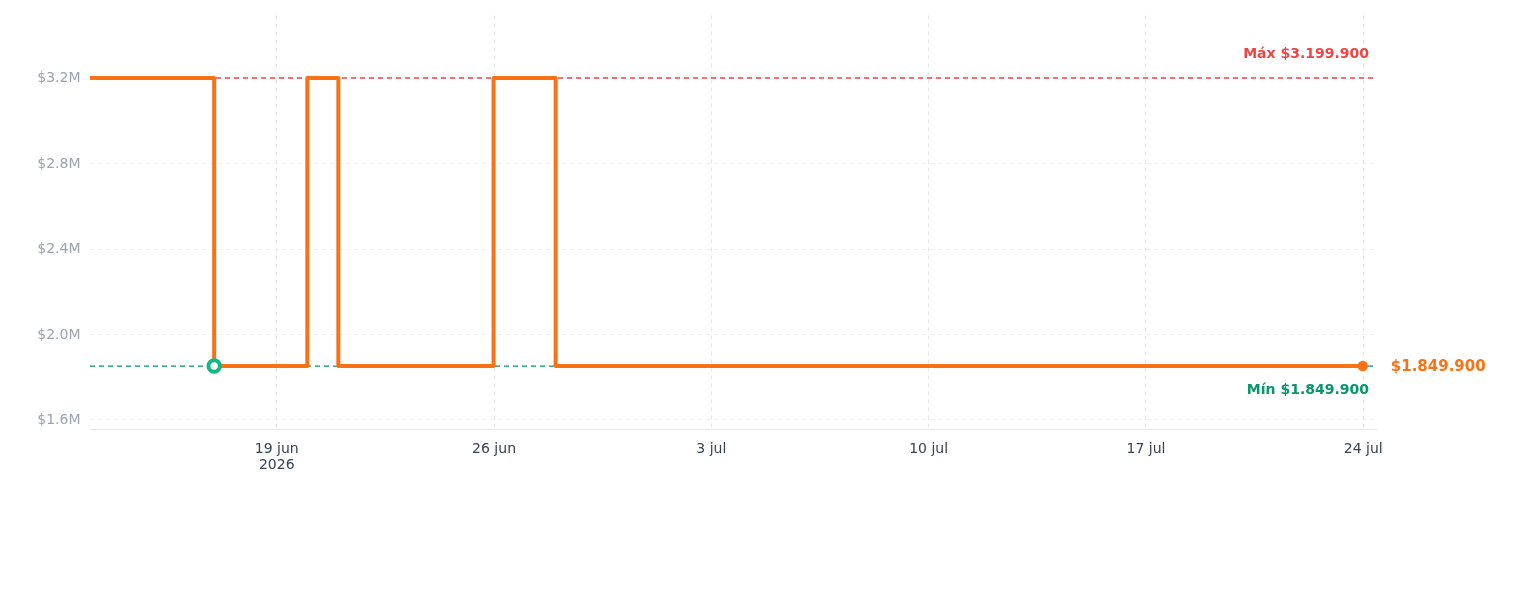 This screenshot has width=1524, height=607. Describe the element at coordinates (1306, 52) in the screenshot. I see `ref-line-label: Máx $3.199.900` at that location.